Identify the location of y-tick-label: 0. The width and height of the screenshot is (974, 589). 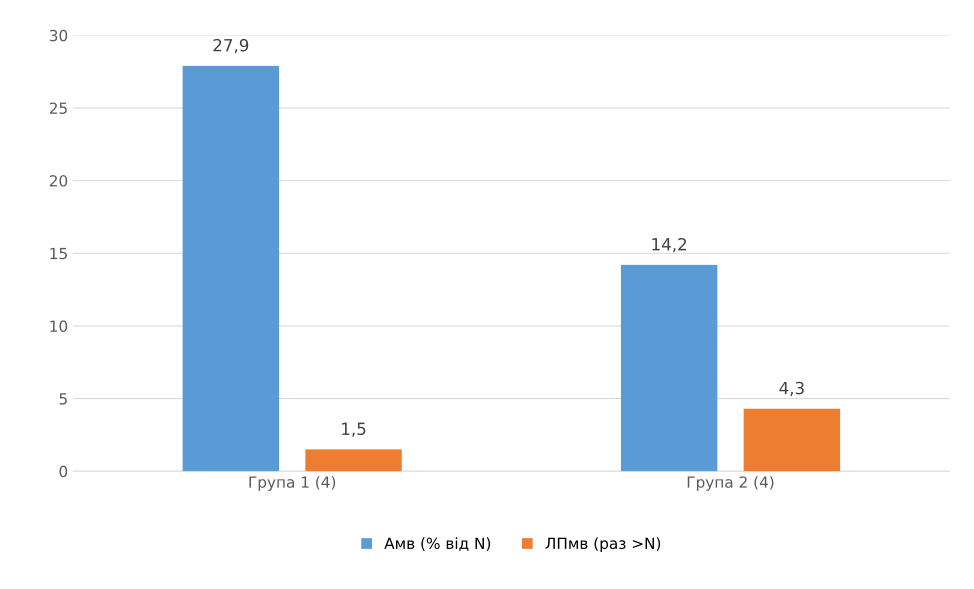
(63, 472).